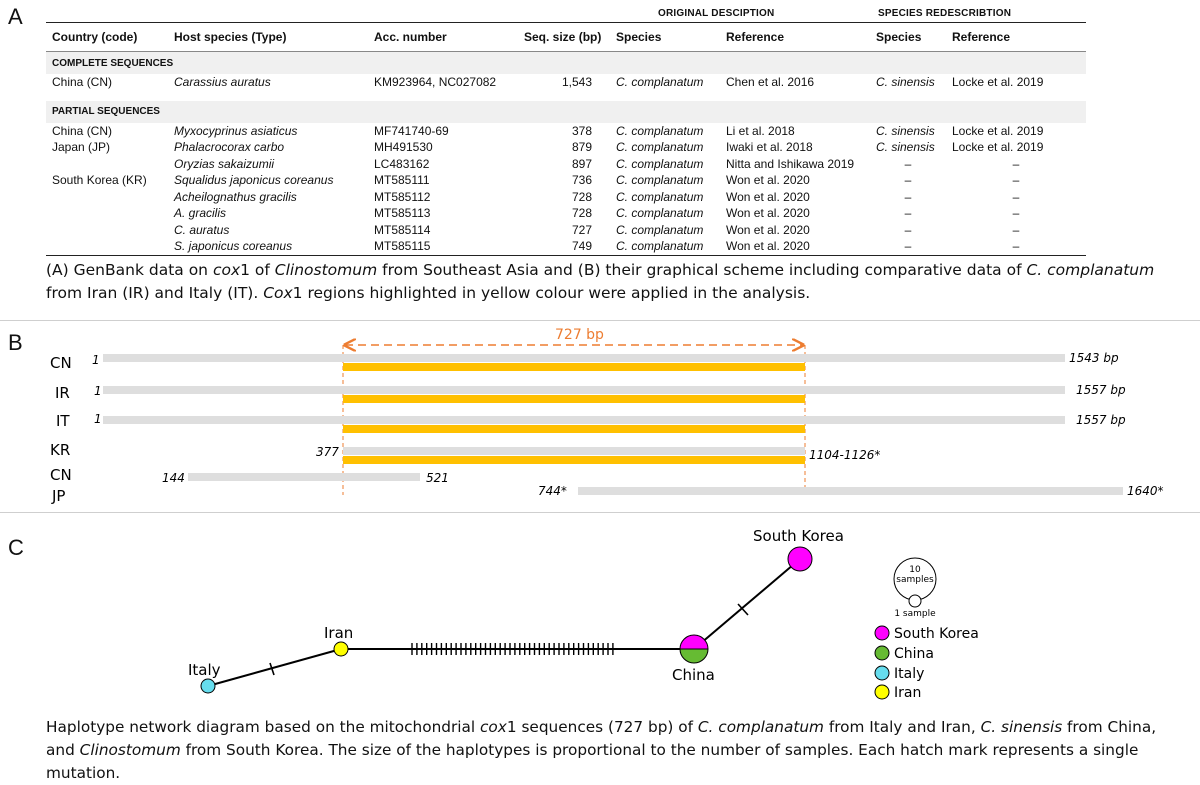 The height and width of the screenshot is (785, 1200). Describe the element at coordinates (581, 229) in the screenshot. I see `cell-size: 727` at that location.